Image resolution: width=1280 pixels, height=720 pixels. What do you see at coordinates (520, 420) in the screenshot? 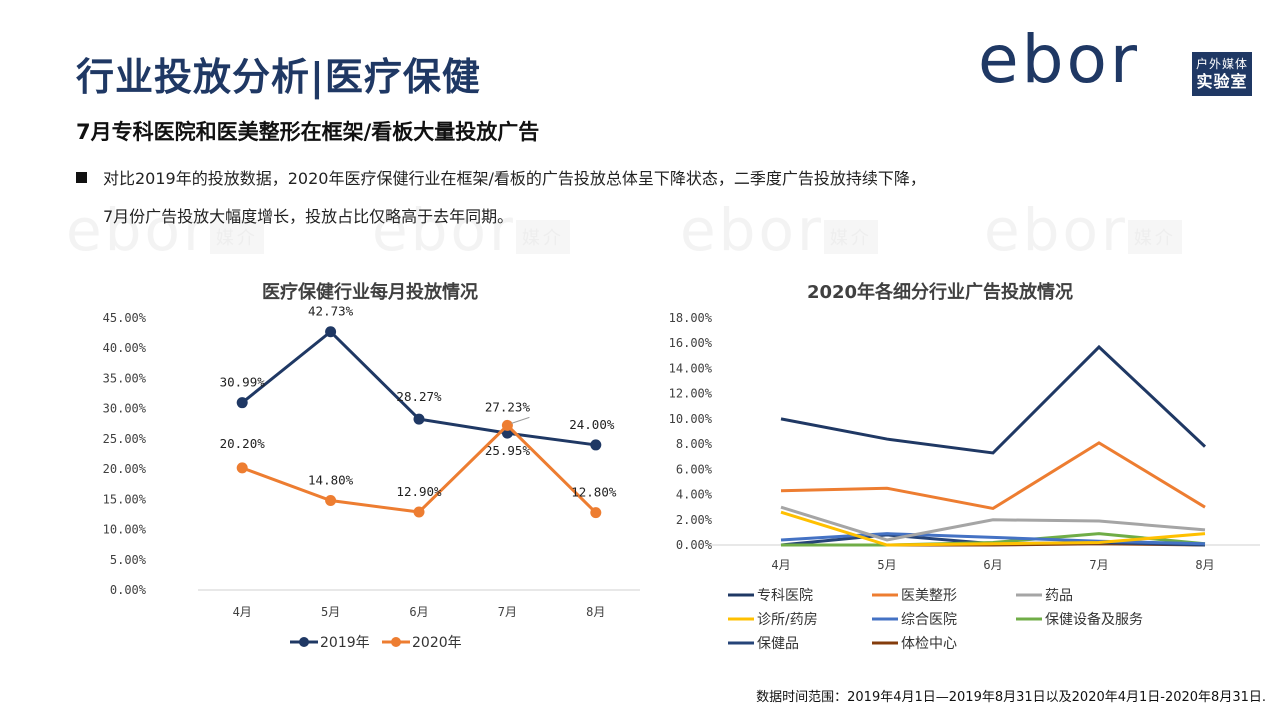
I see `label-leader-line` at bounding box center [520, 420].